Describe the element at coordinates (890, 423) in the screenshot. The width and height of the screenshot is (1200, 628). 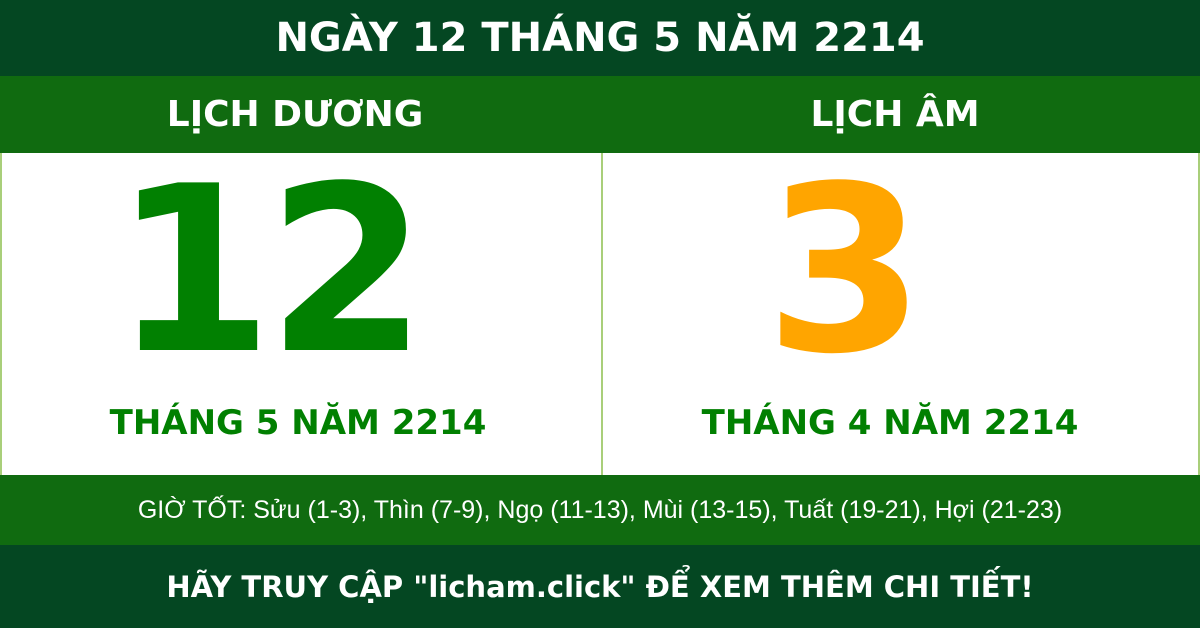
I see `lunar-month-year: THÁNG 4 NĂM 2214` at that location.